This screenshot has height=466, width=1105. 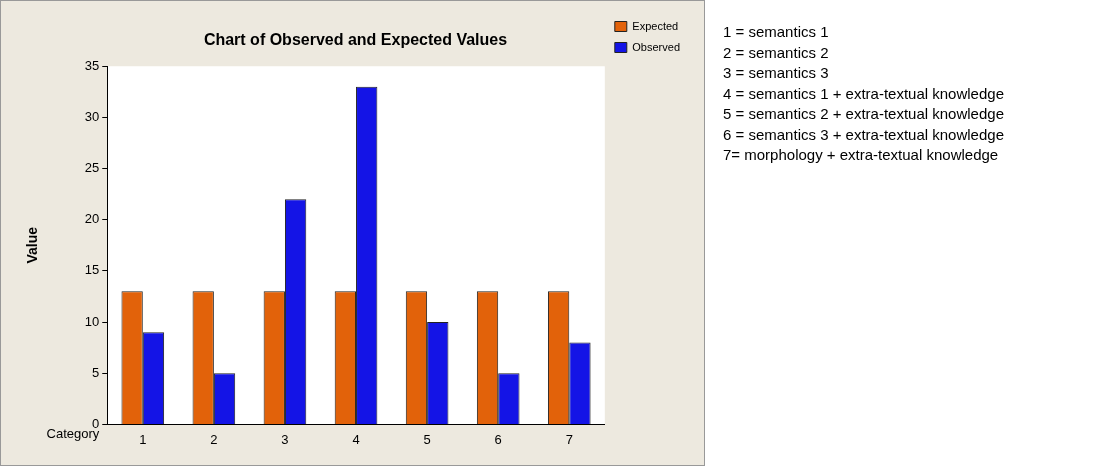 What do you see at coordinates (32, 245) in the screenshot?
I see `y-axis-title: Value` at bounding box center [32, 245].